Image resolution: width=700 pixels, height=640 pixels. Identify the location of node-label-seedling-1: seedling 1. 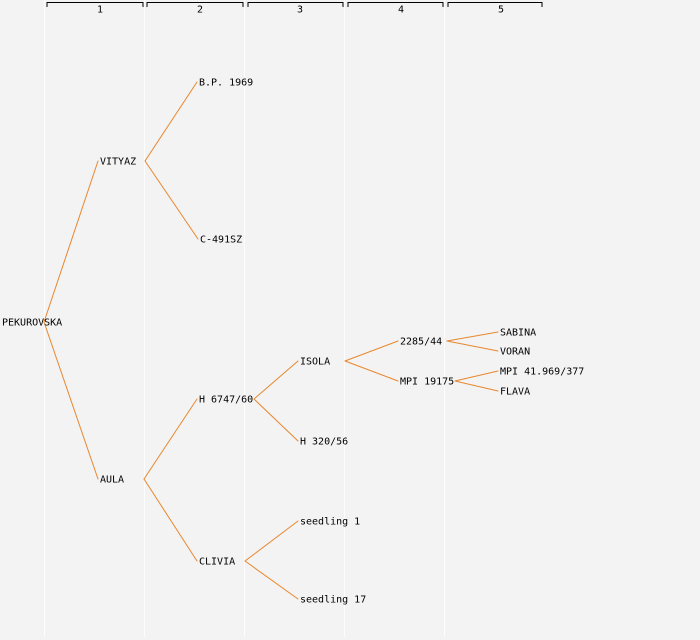
(330, 522).